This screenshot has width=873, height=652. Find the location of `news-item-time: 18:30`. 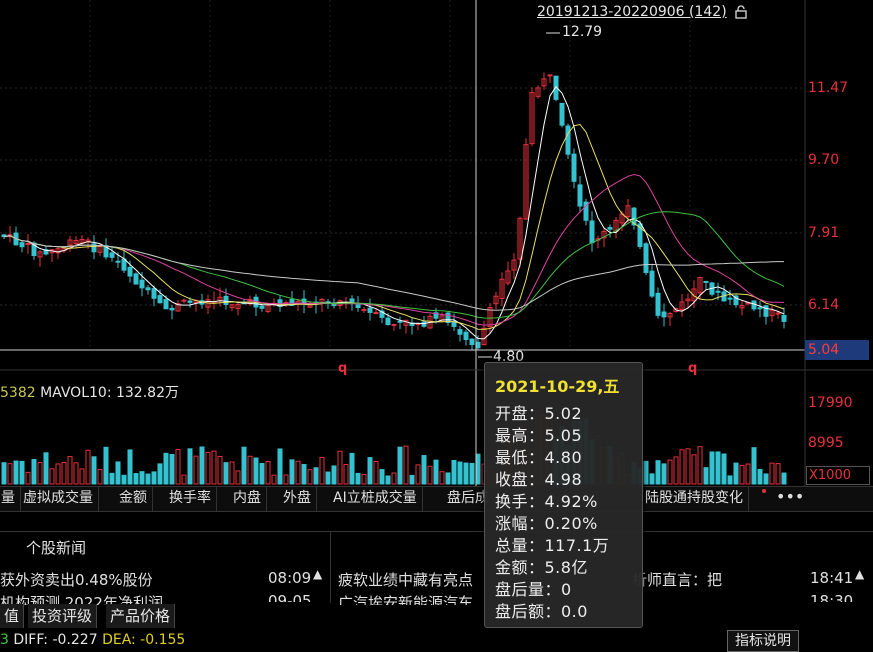

news-item-time: 18:30 is located at coordinates (832, 601).